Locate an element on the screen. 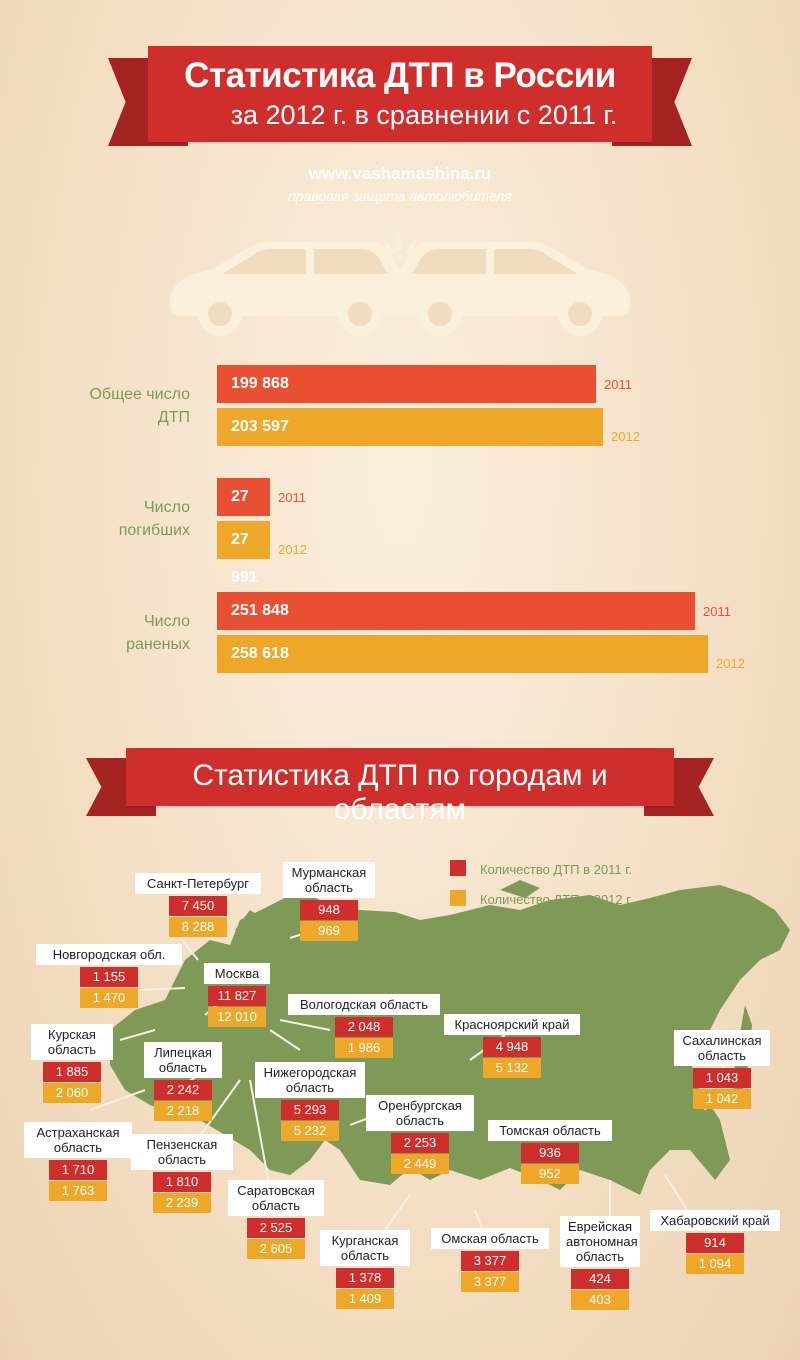  region-value-2011: 2 242 is located at coordinates (183, 1090).